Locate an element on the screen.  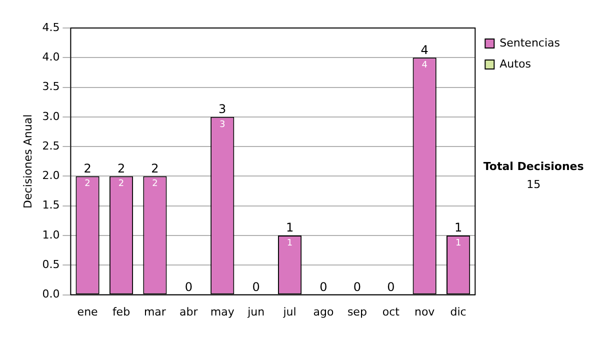
legend-label: Sentencias is located at coordinates (530, 43).